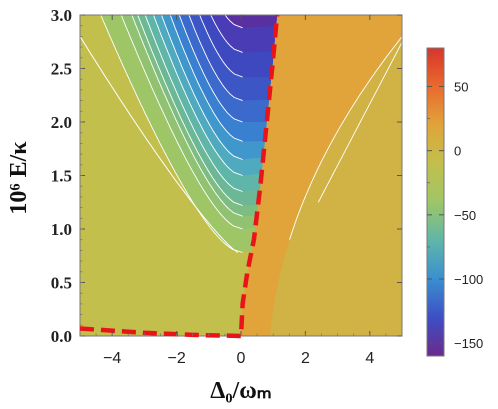 The image size is (498, 409). I want to click on y-tick-label: 0.0, so click(61, 336).